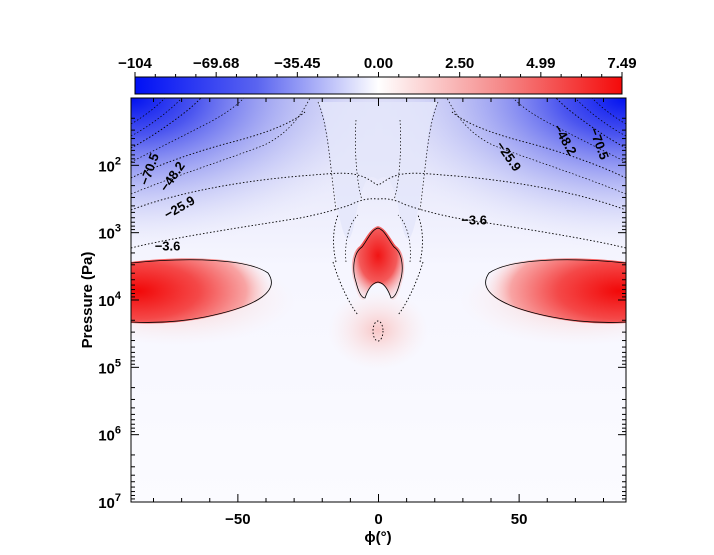  What do you see at coordinates (109, 165) in the screenshot?
I see `y-tick-label: 10²` at bounding box center [109, 165].